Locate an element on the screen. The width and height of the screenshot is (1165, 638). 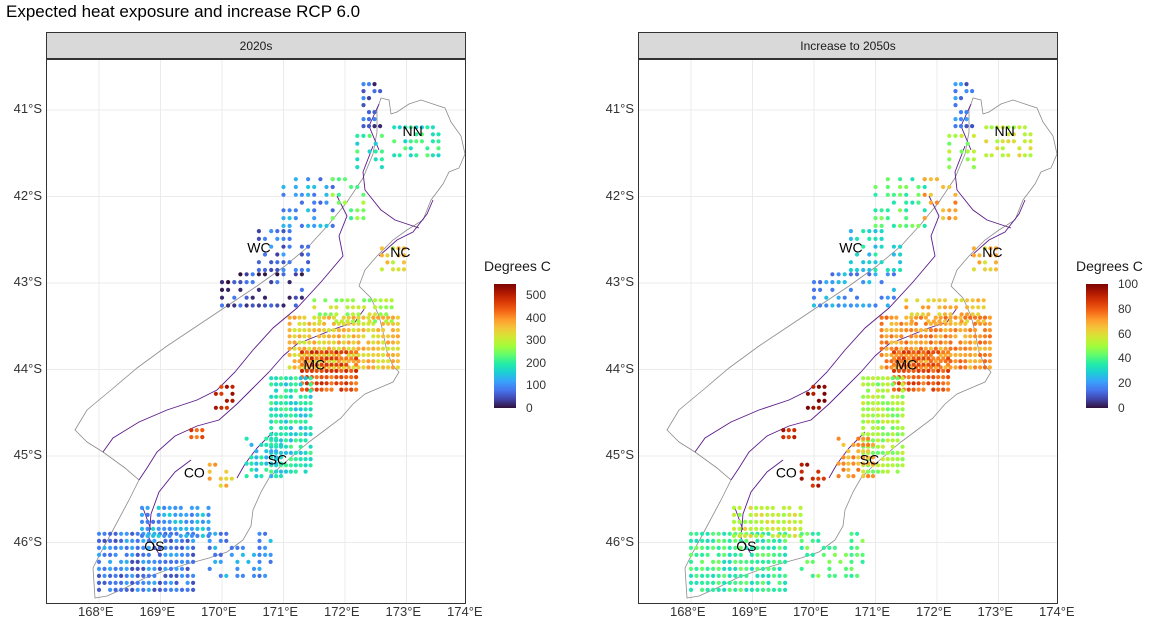
region-border is located at coordinates (803, 418).